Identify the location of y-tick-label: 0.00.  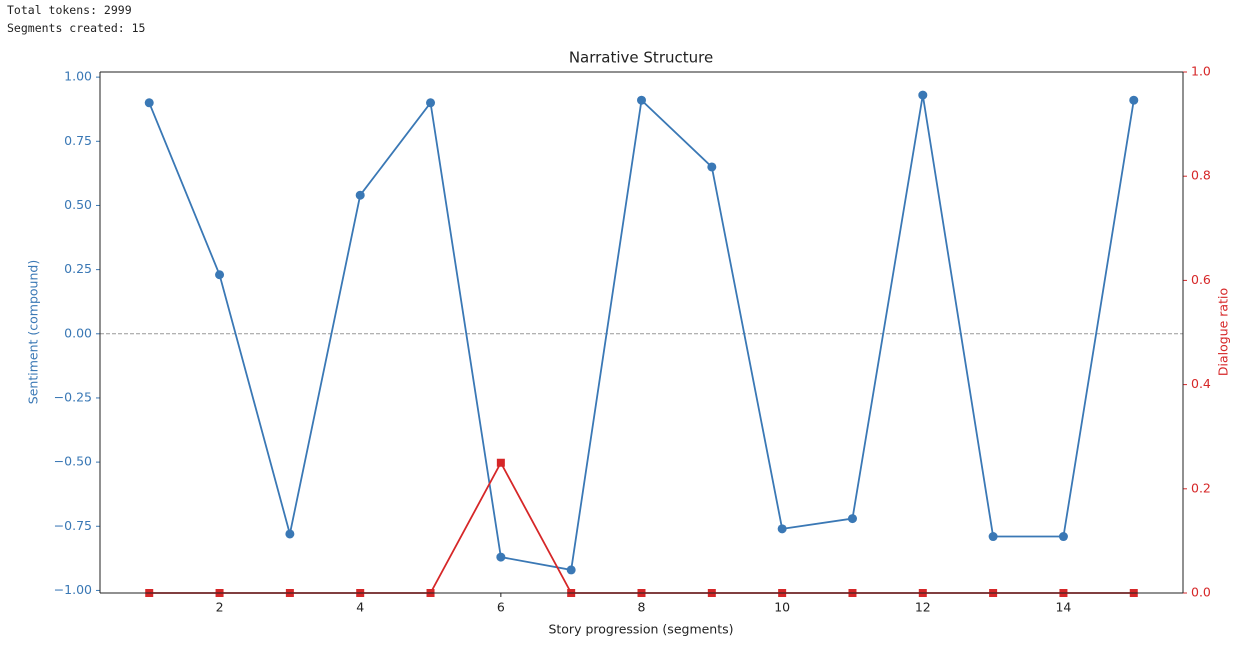
(78, 332).